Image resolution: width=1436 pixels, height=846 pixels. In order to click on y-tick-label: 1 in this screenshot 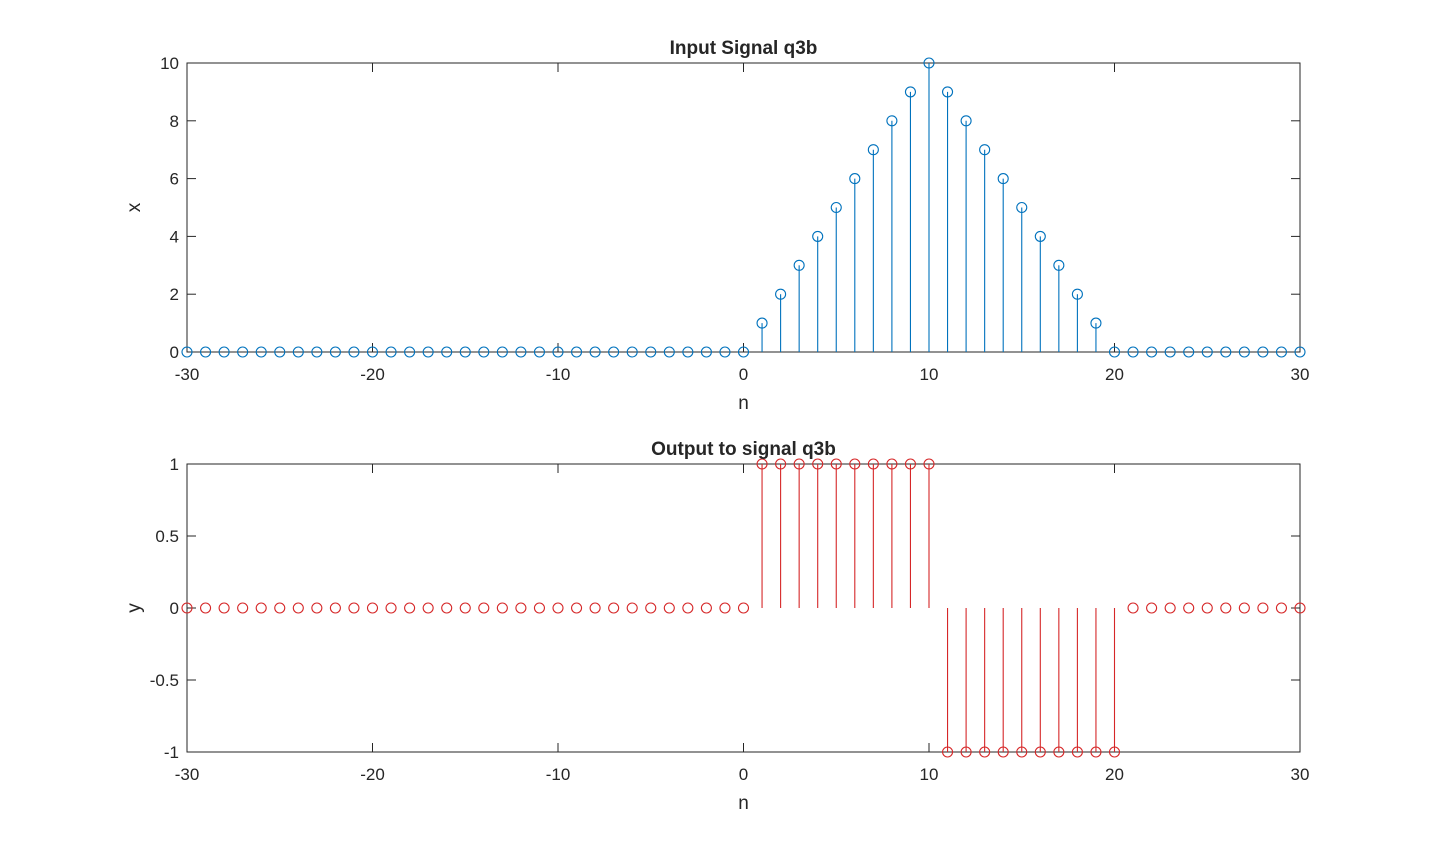, I will do `click(174, 464)`.